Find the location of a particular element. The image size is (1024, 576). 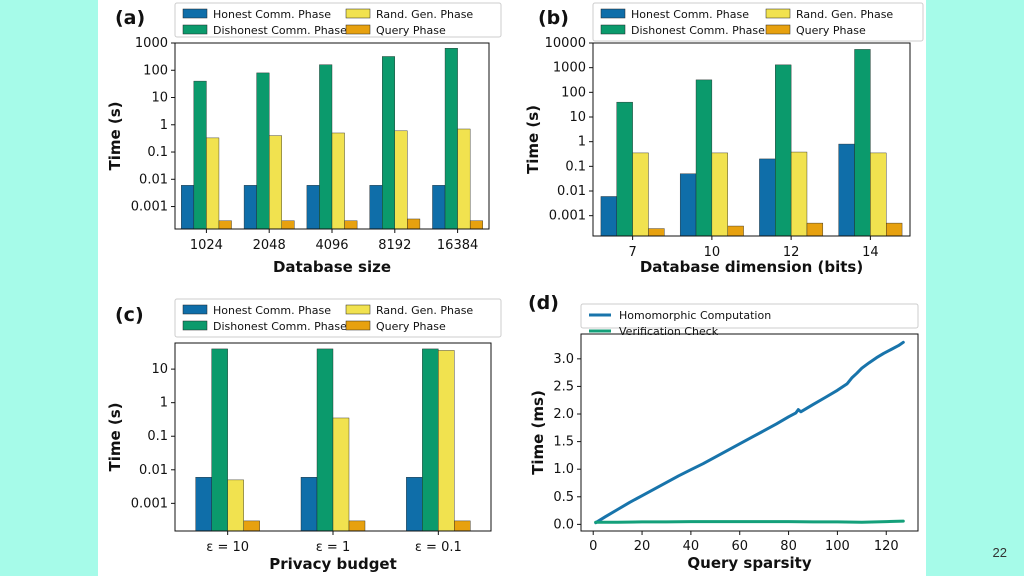

x-axis-title: Query sparsity is located at coordinates (749, 563).